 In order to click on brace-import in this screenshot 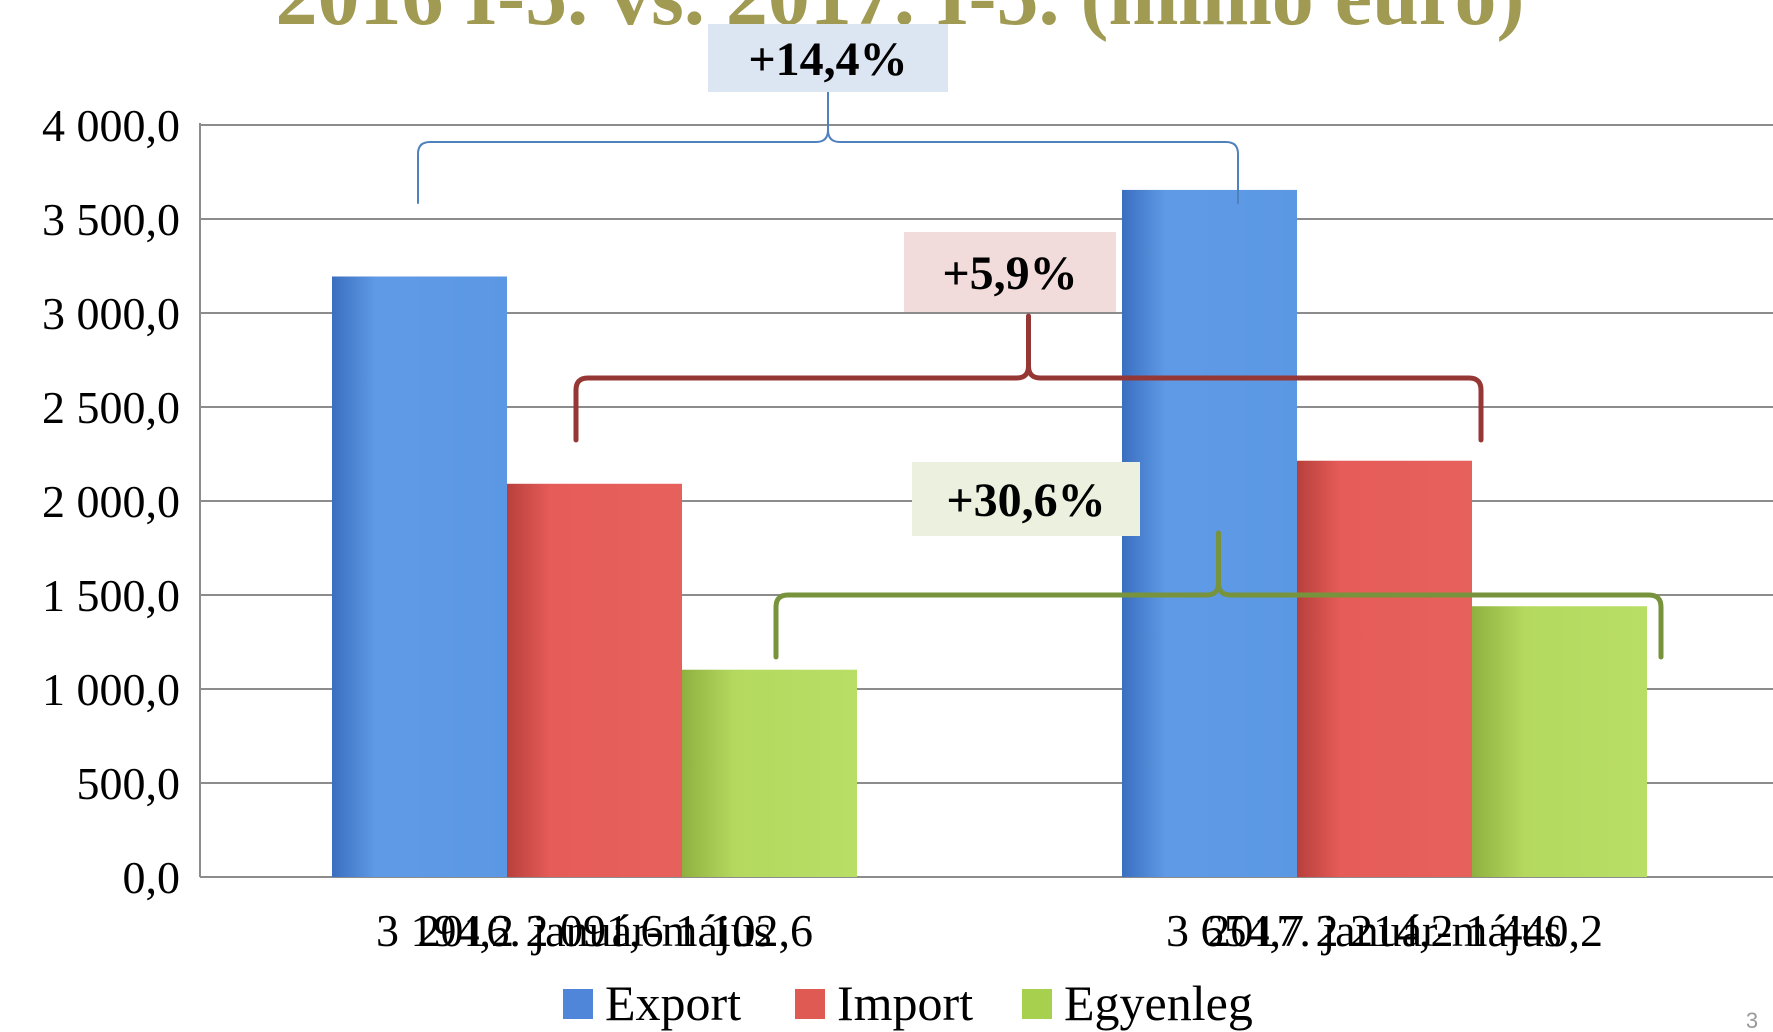, I will do `click(1028, 378)`.